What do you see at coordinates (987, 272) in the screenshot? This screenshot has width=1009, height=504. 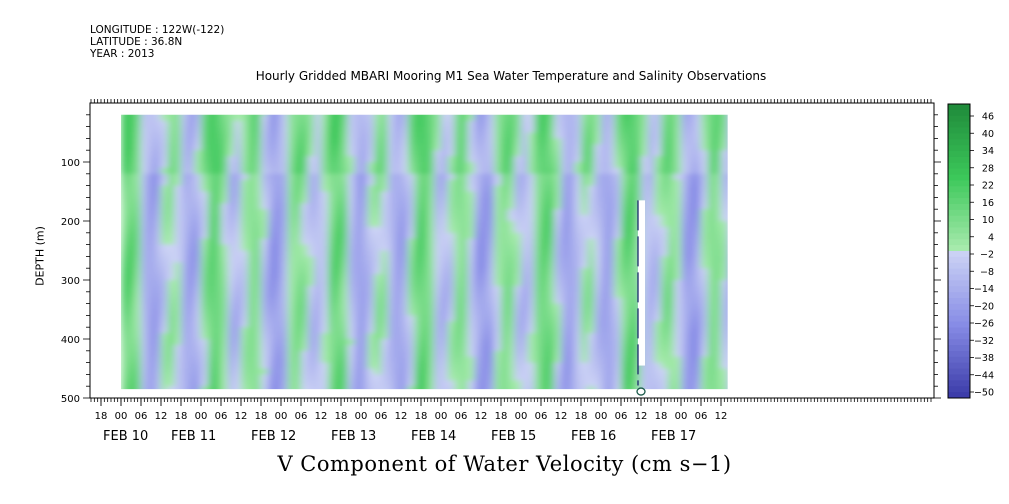 I see `colorbar-label: −8` at bounding box center [987, 272].